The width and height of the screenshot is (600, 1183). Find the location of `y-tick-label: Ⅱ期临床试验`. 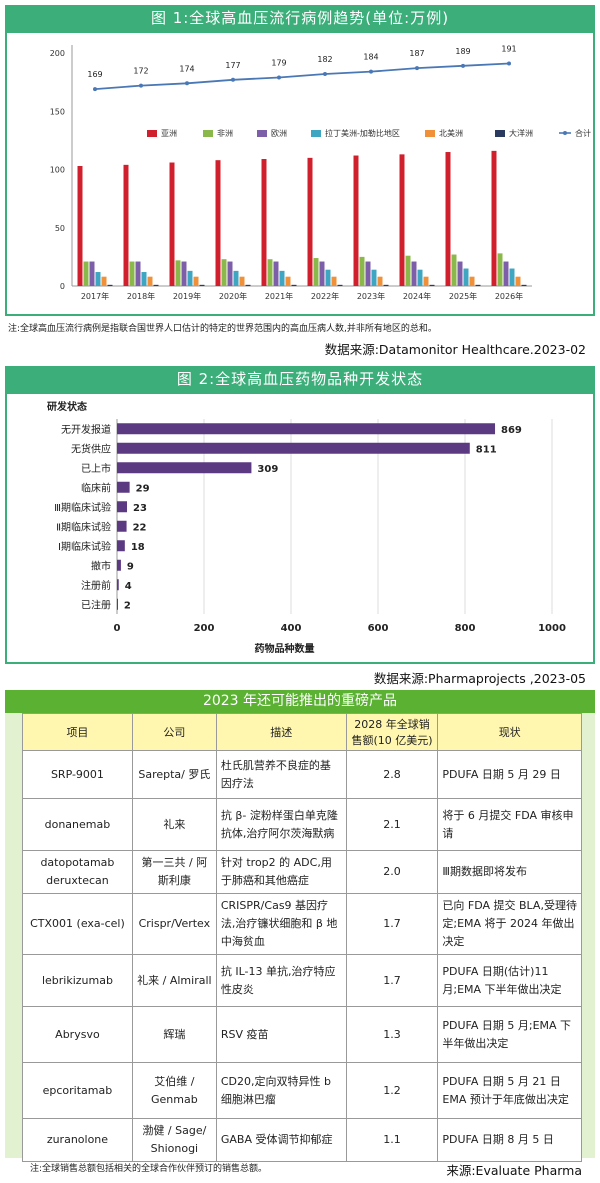

y-tick-label: Ⅱ期临床试验 is located at coordinates (83, 526).